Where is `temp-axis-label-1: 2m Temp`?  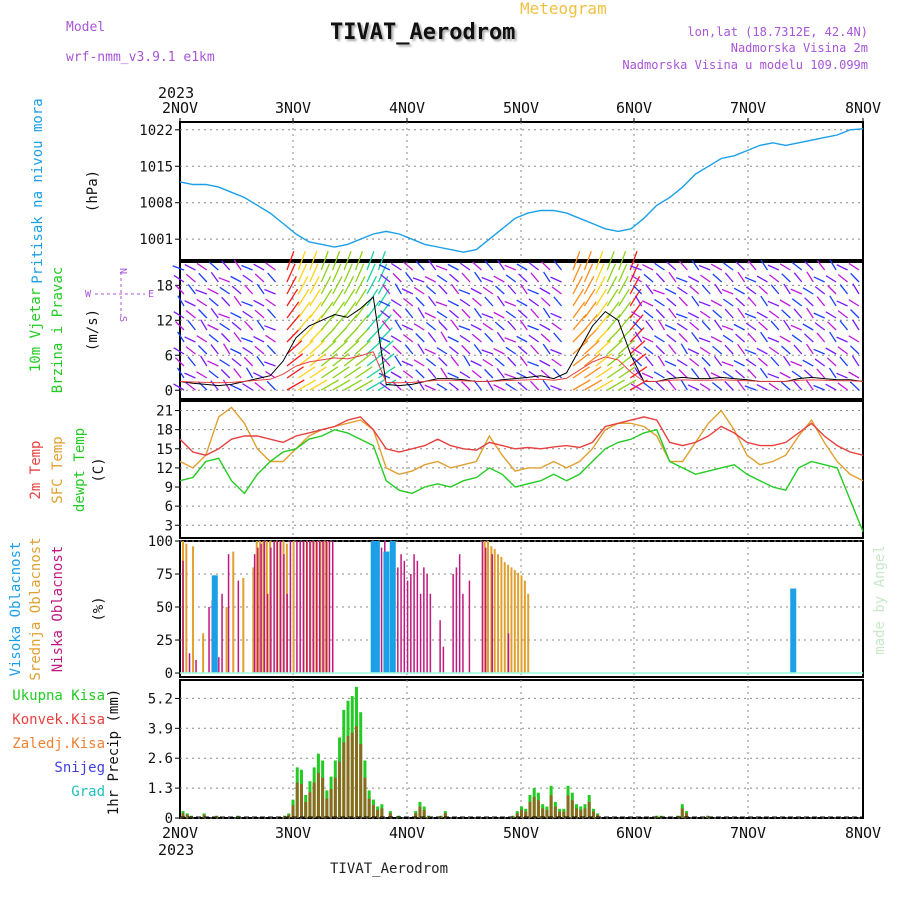 temp-axis-label-1: 2m Temp is located at coordinates (36, 469).